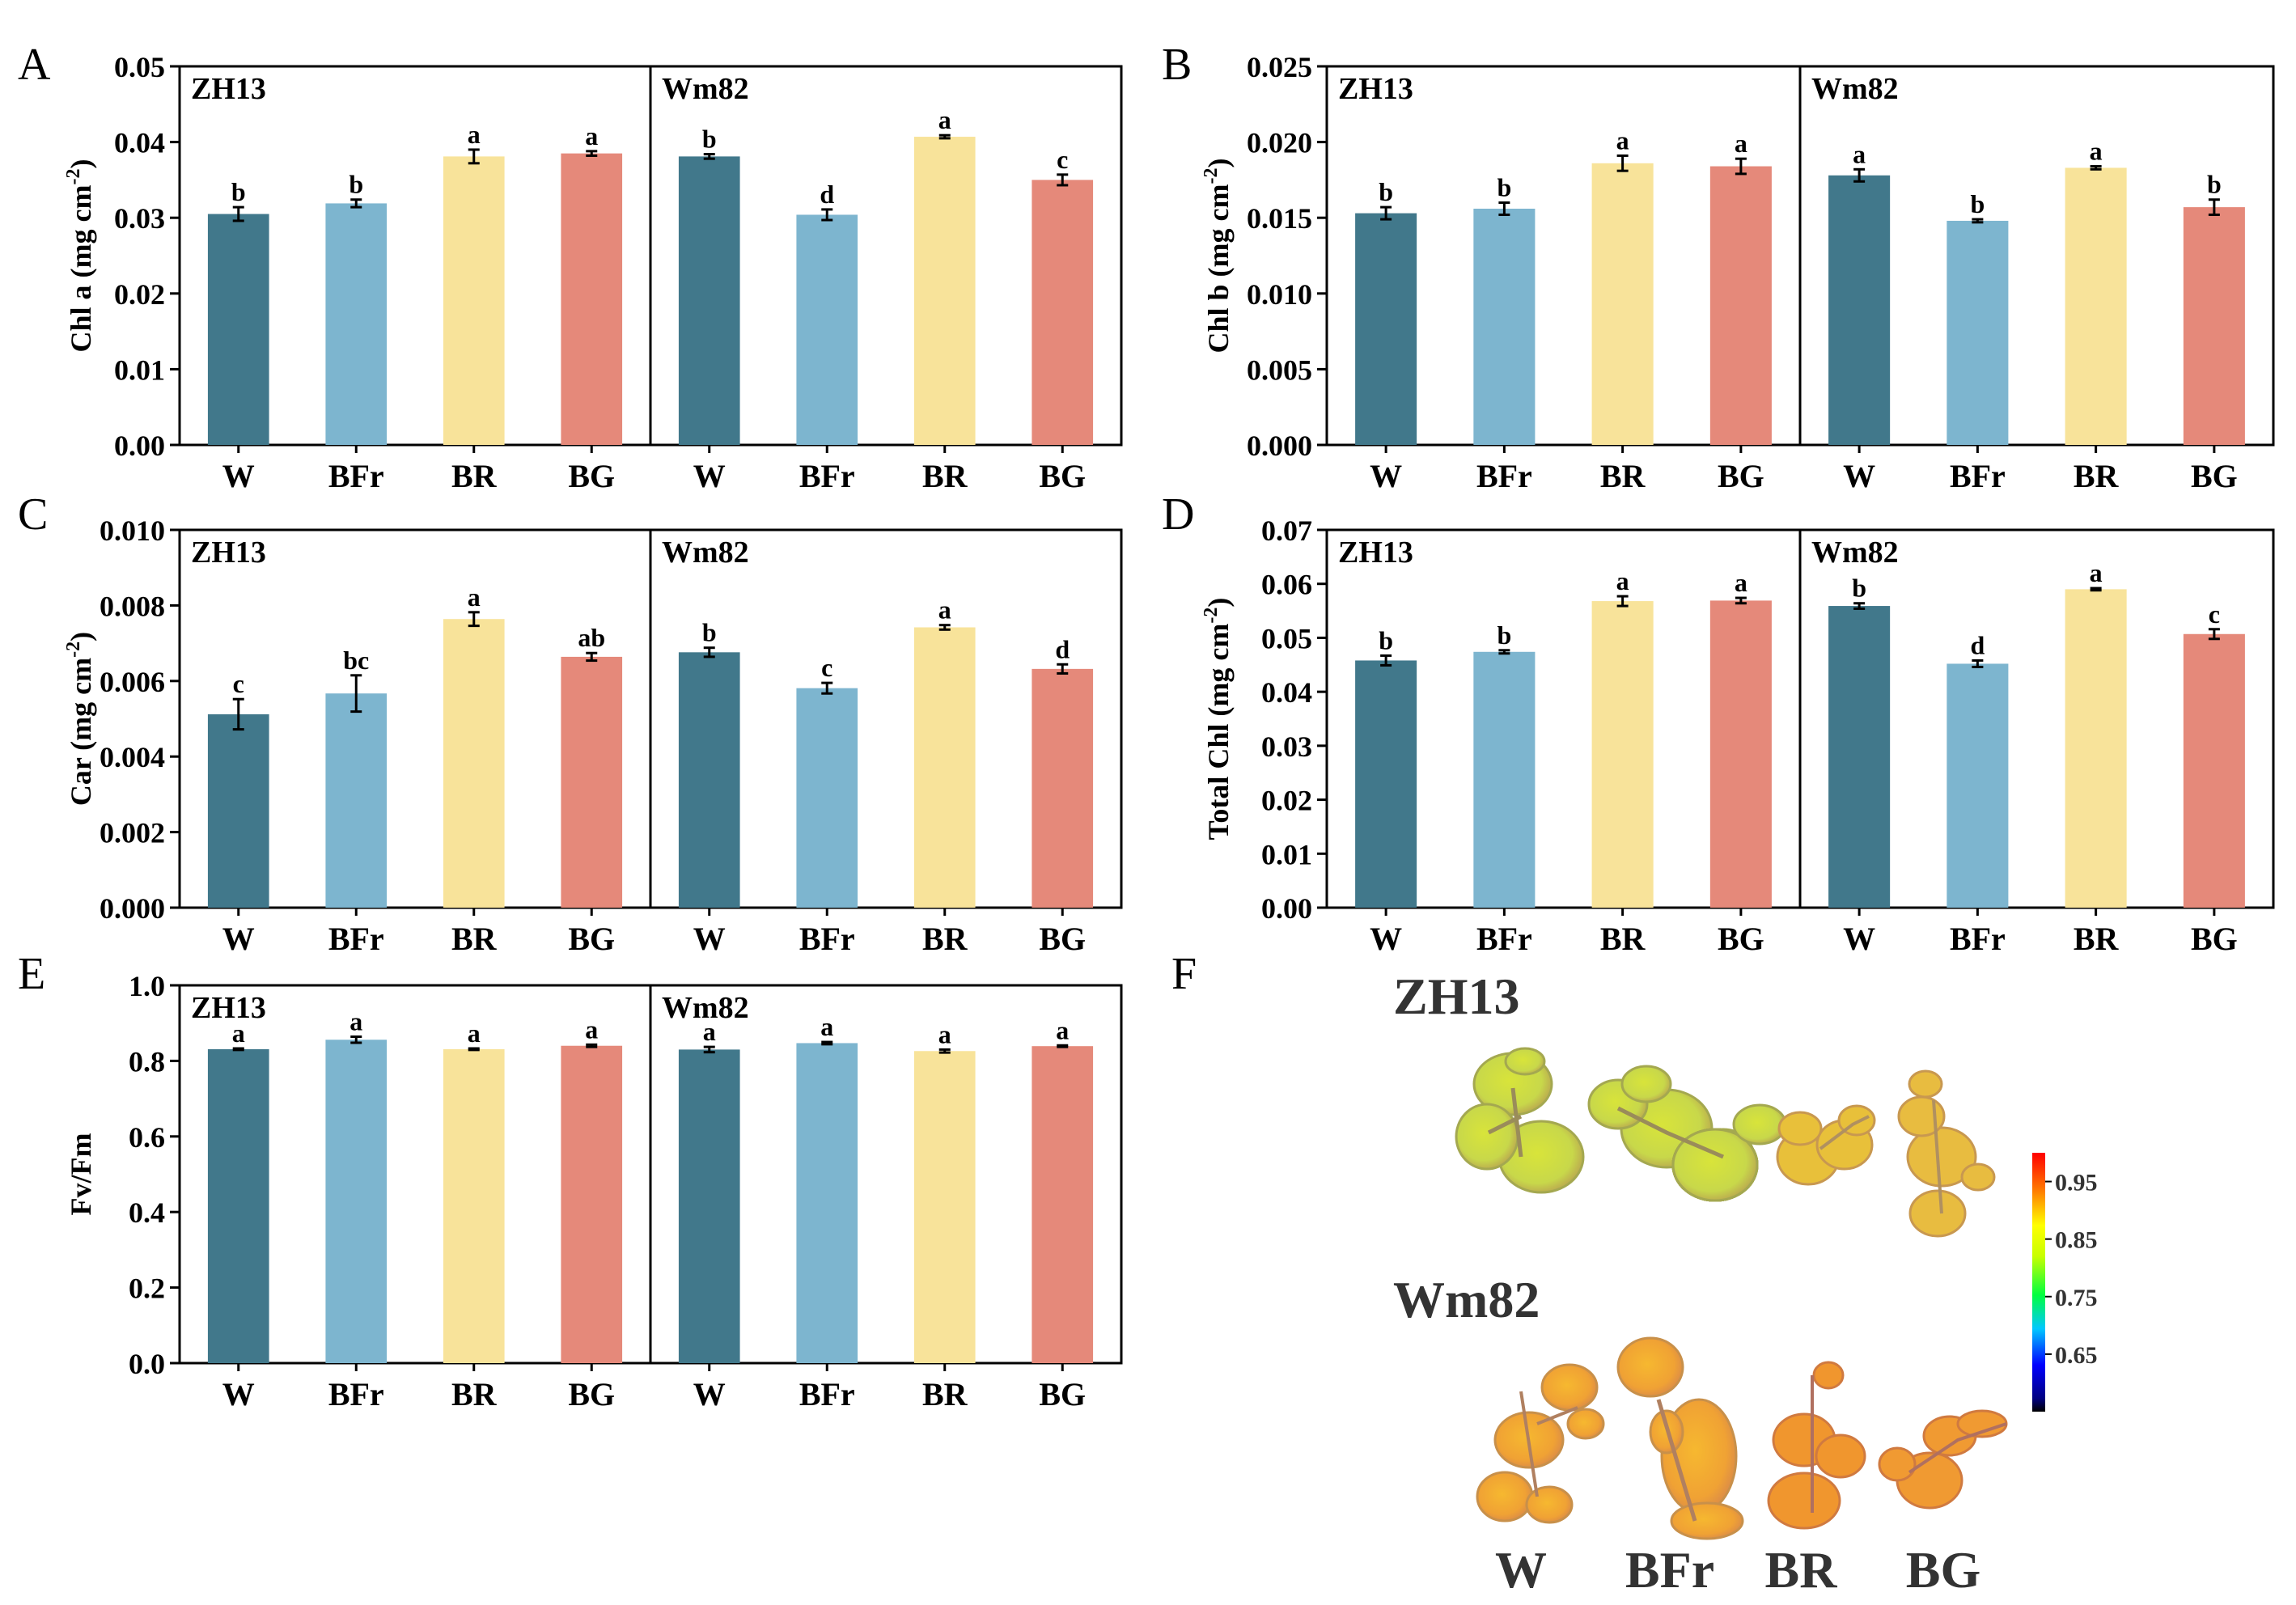  I want to click on y-axis-label: Chl a (mg cm-2), so click(80, 256).